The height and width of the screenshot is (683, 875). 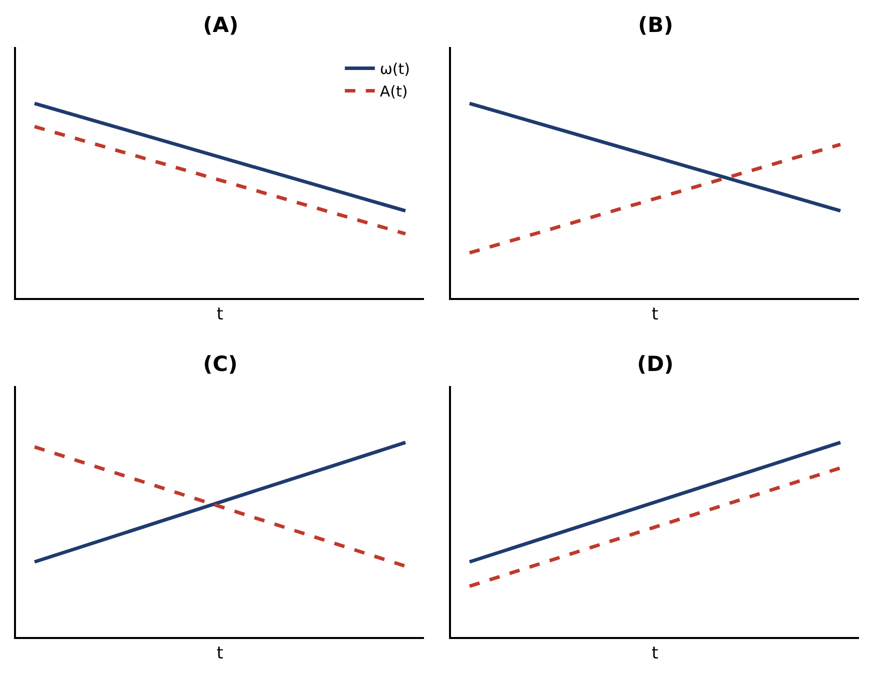 What do you see at coordinates (655, 364) in the screenshot?
I see `chart-title: (D)` at bounding box center [655, 364].